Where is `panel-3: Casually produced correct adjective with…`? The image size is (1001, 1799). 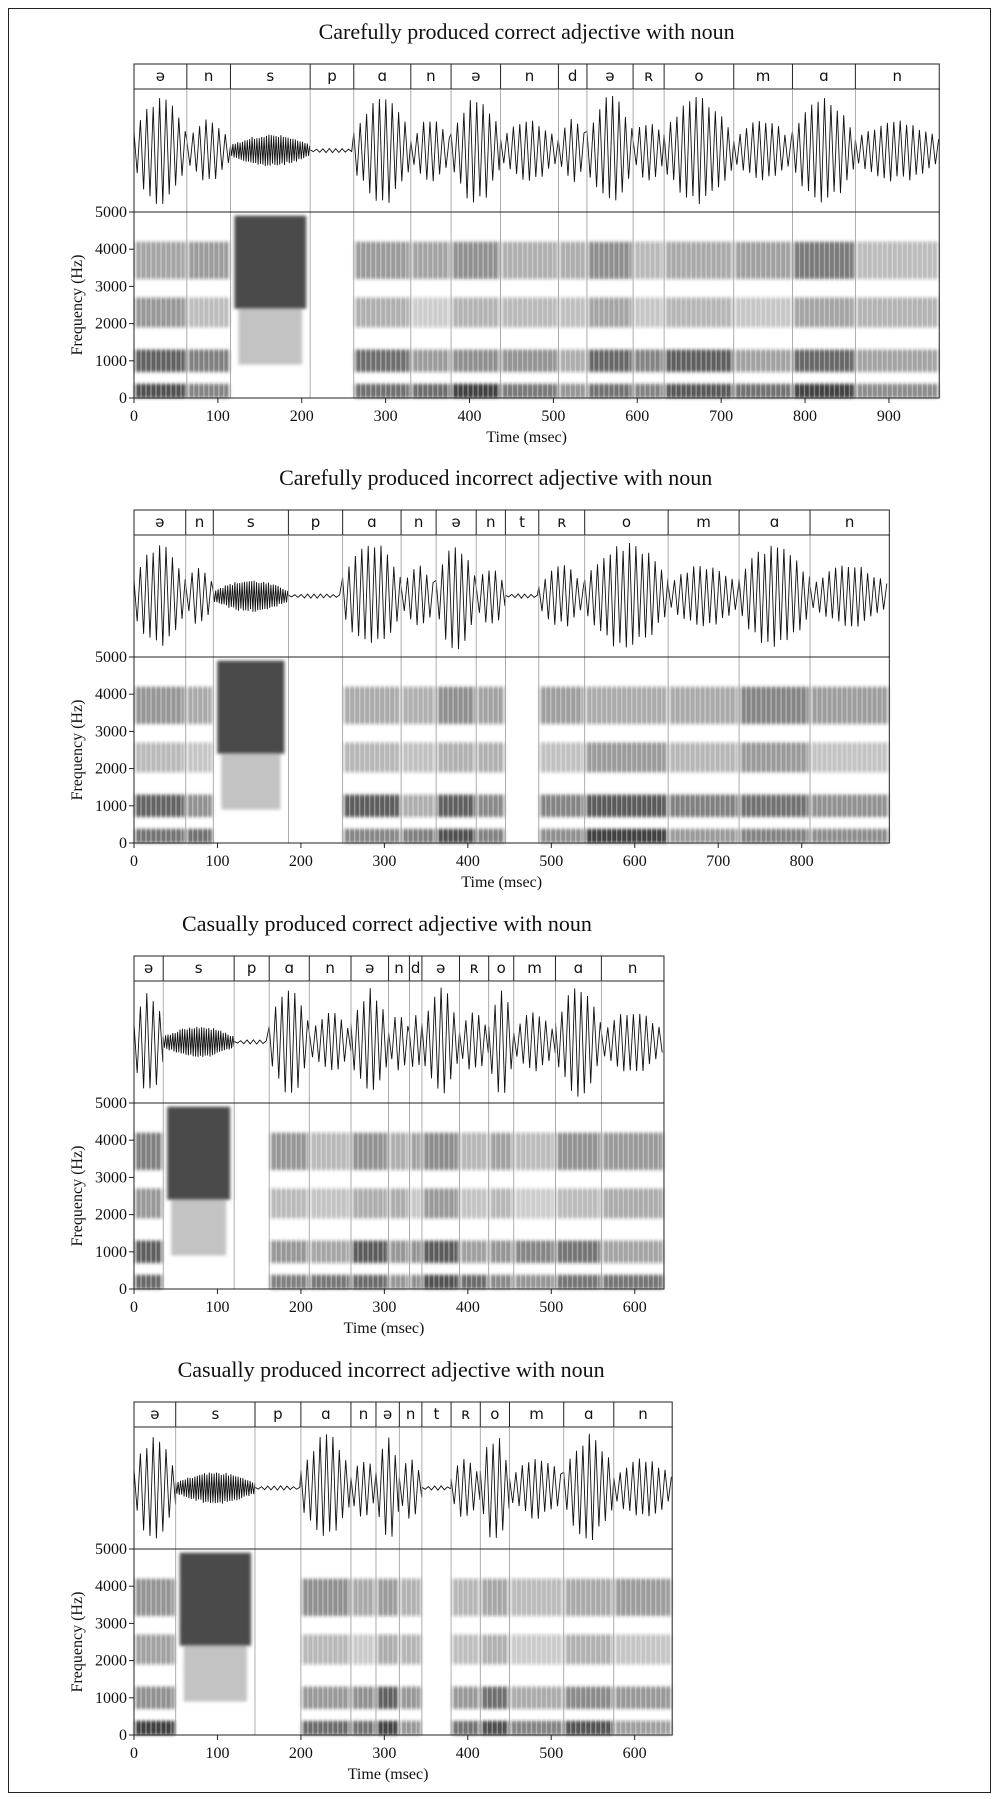
panel-3: Casually produced correct adjective with… is located at coordinates (367, 1124).